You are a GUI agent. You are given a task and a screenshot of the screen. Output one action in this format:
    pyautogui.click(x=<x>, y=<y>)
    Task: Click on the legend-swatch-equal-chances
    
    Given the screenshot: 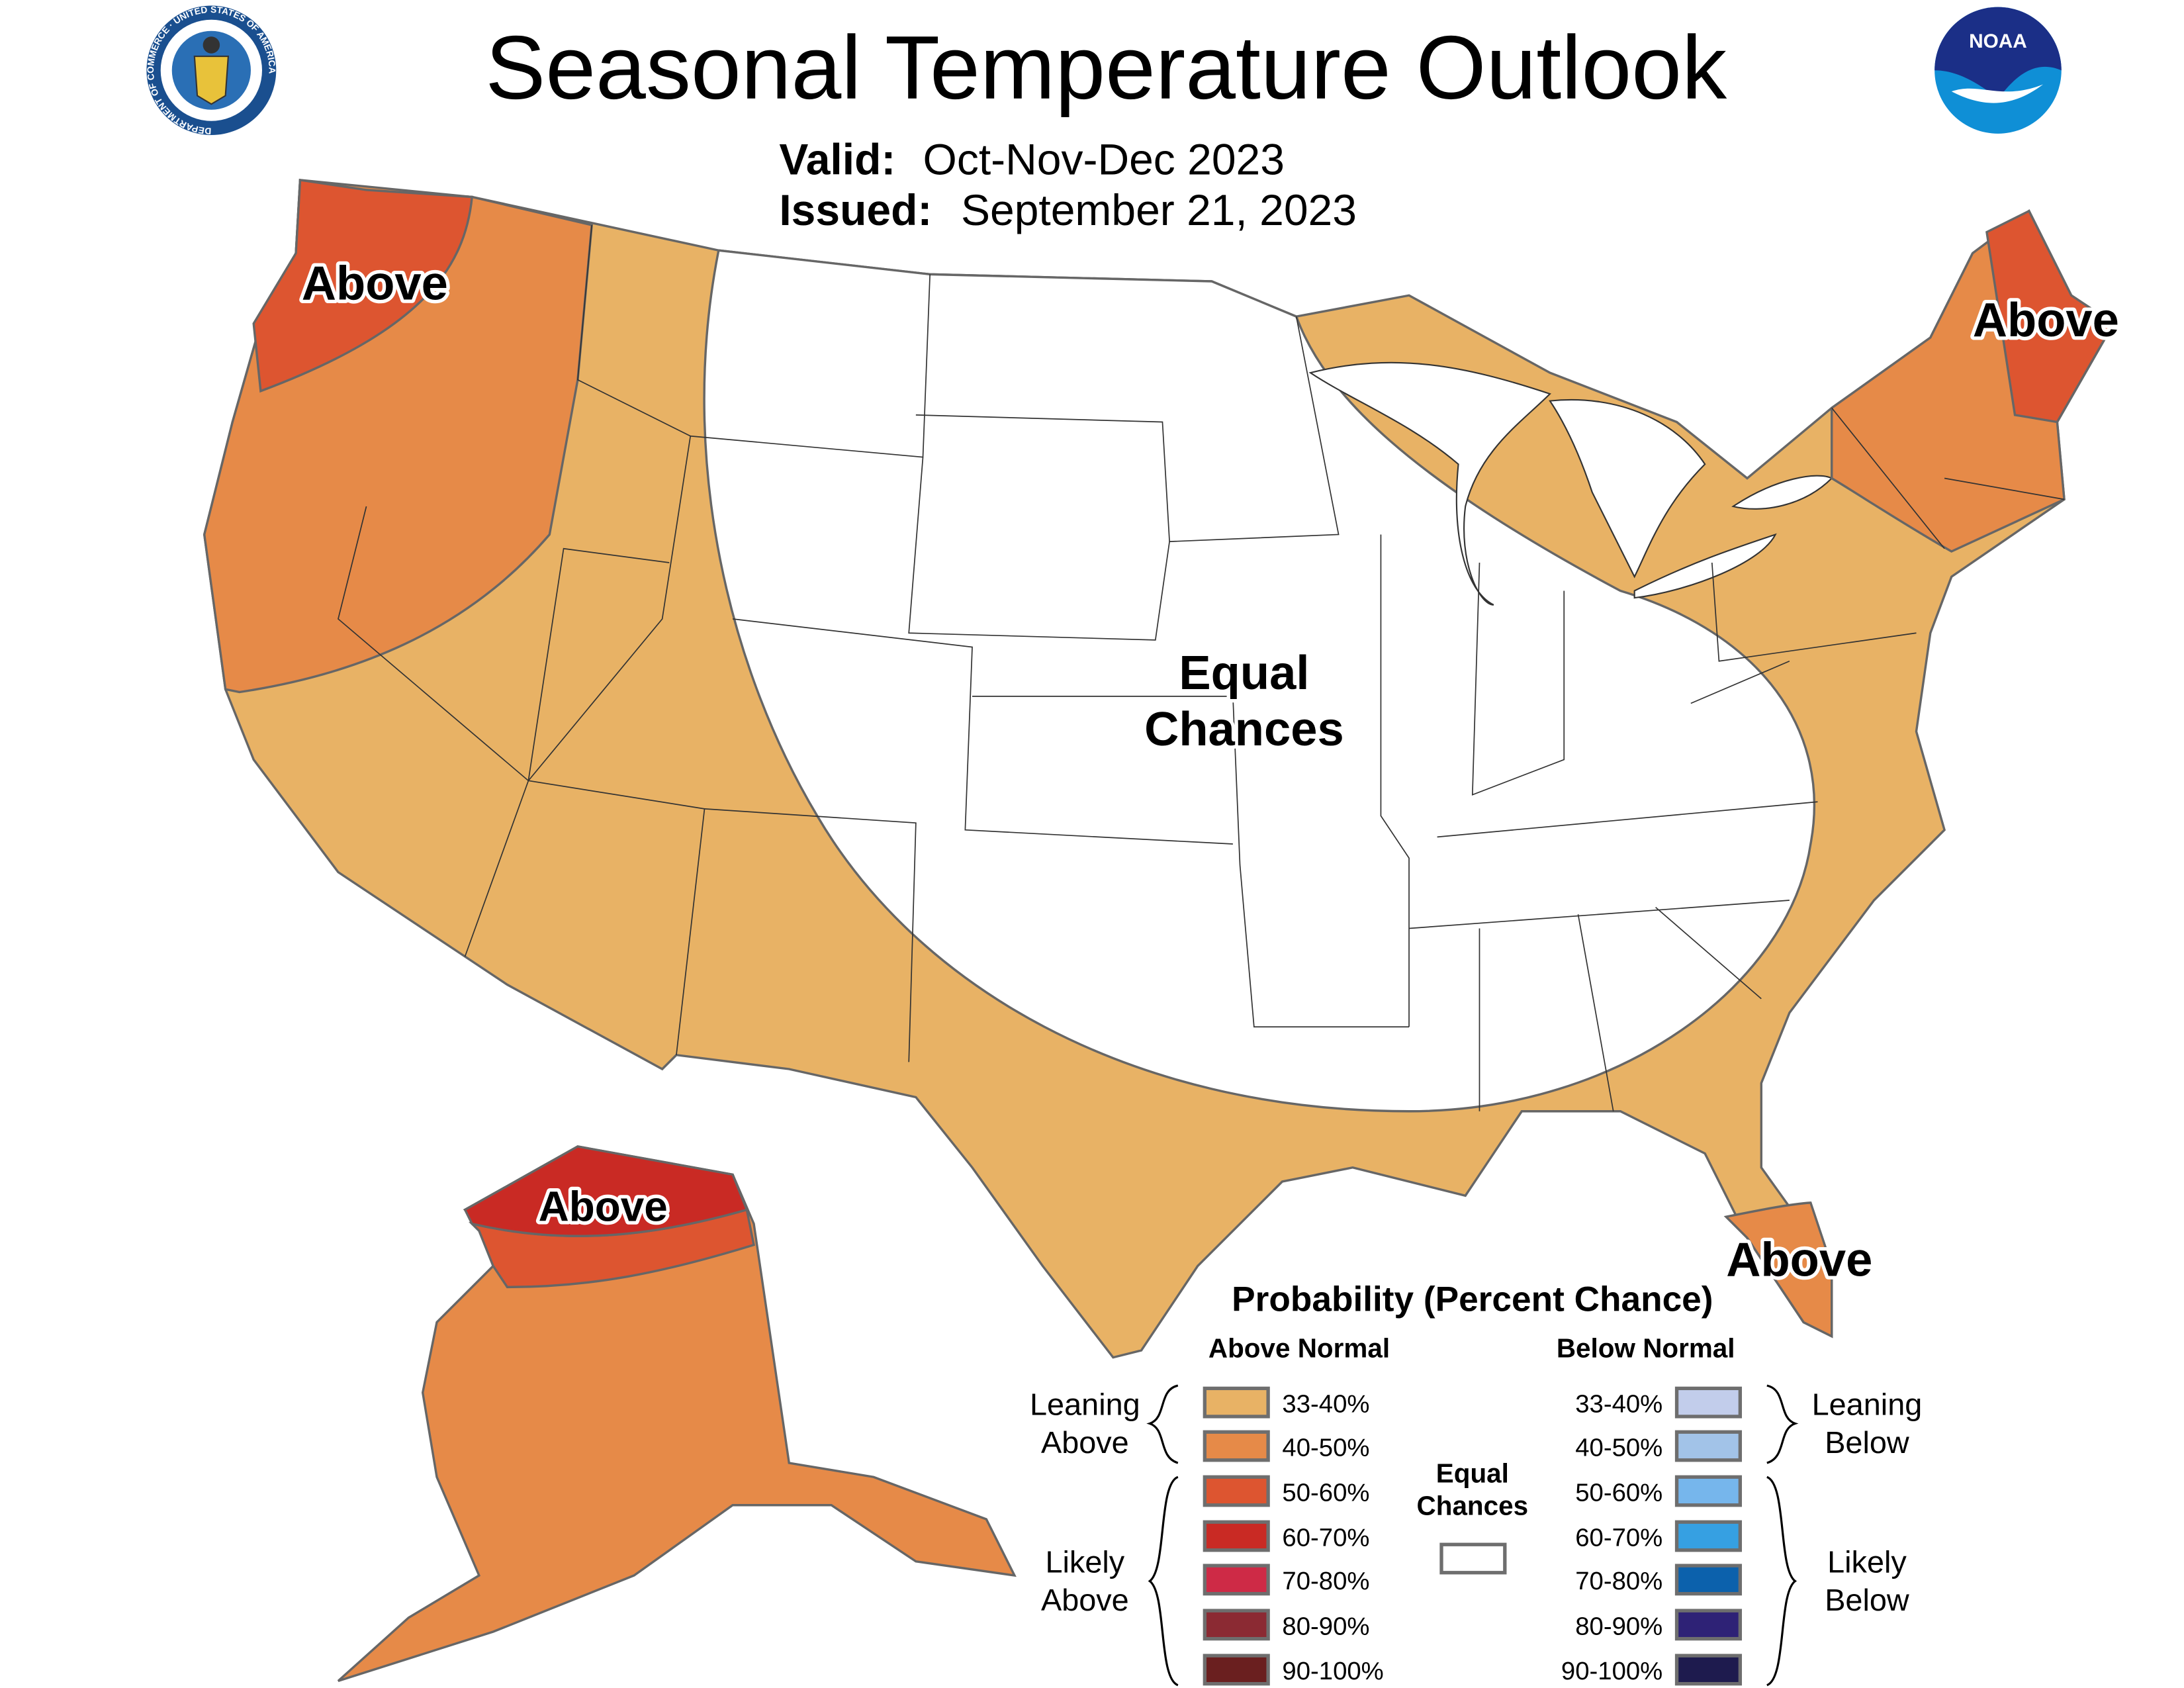 What is the action you would take?
    pyautogui.click(x=1473, y=1558)
    